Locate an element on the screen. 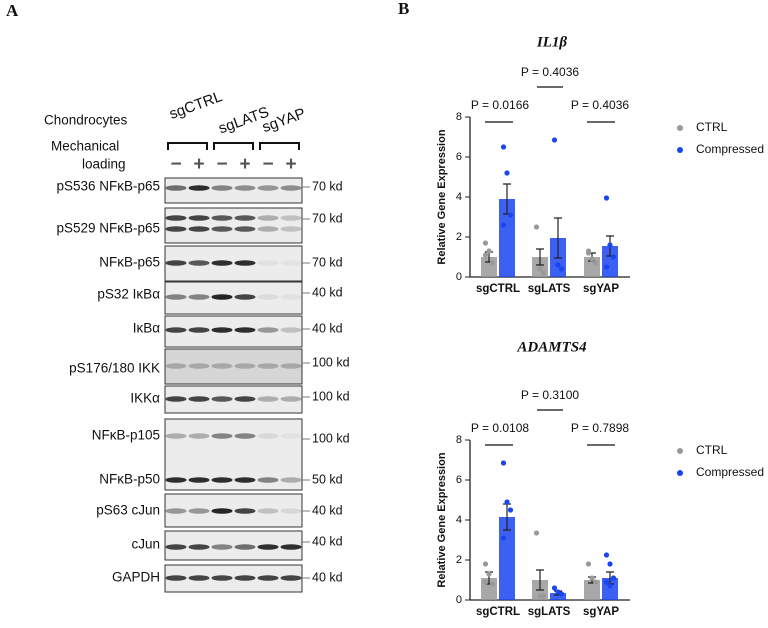 The image size is (768, 628). p-value: P = 0.3100 is located at coordinates (550, 395).